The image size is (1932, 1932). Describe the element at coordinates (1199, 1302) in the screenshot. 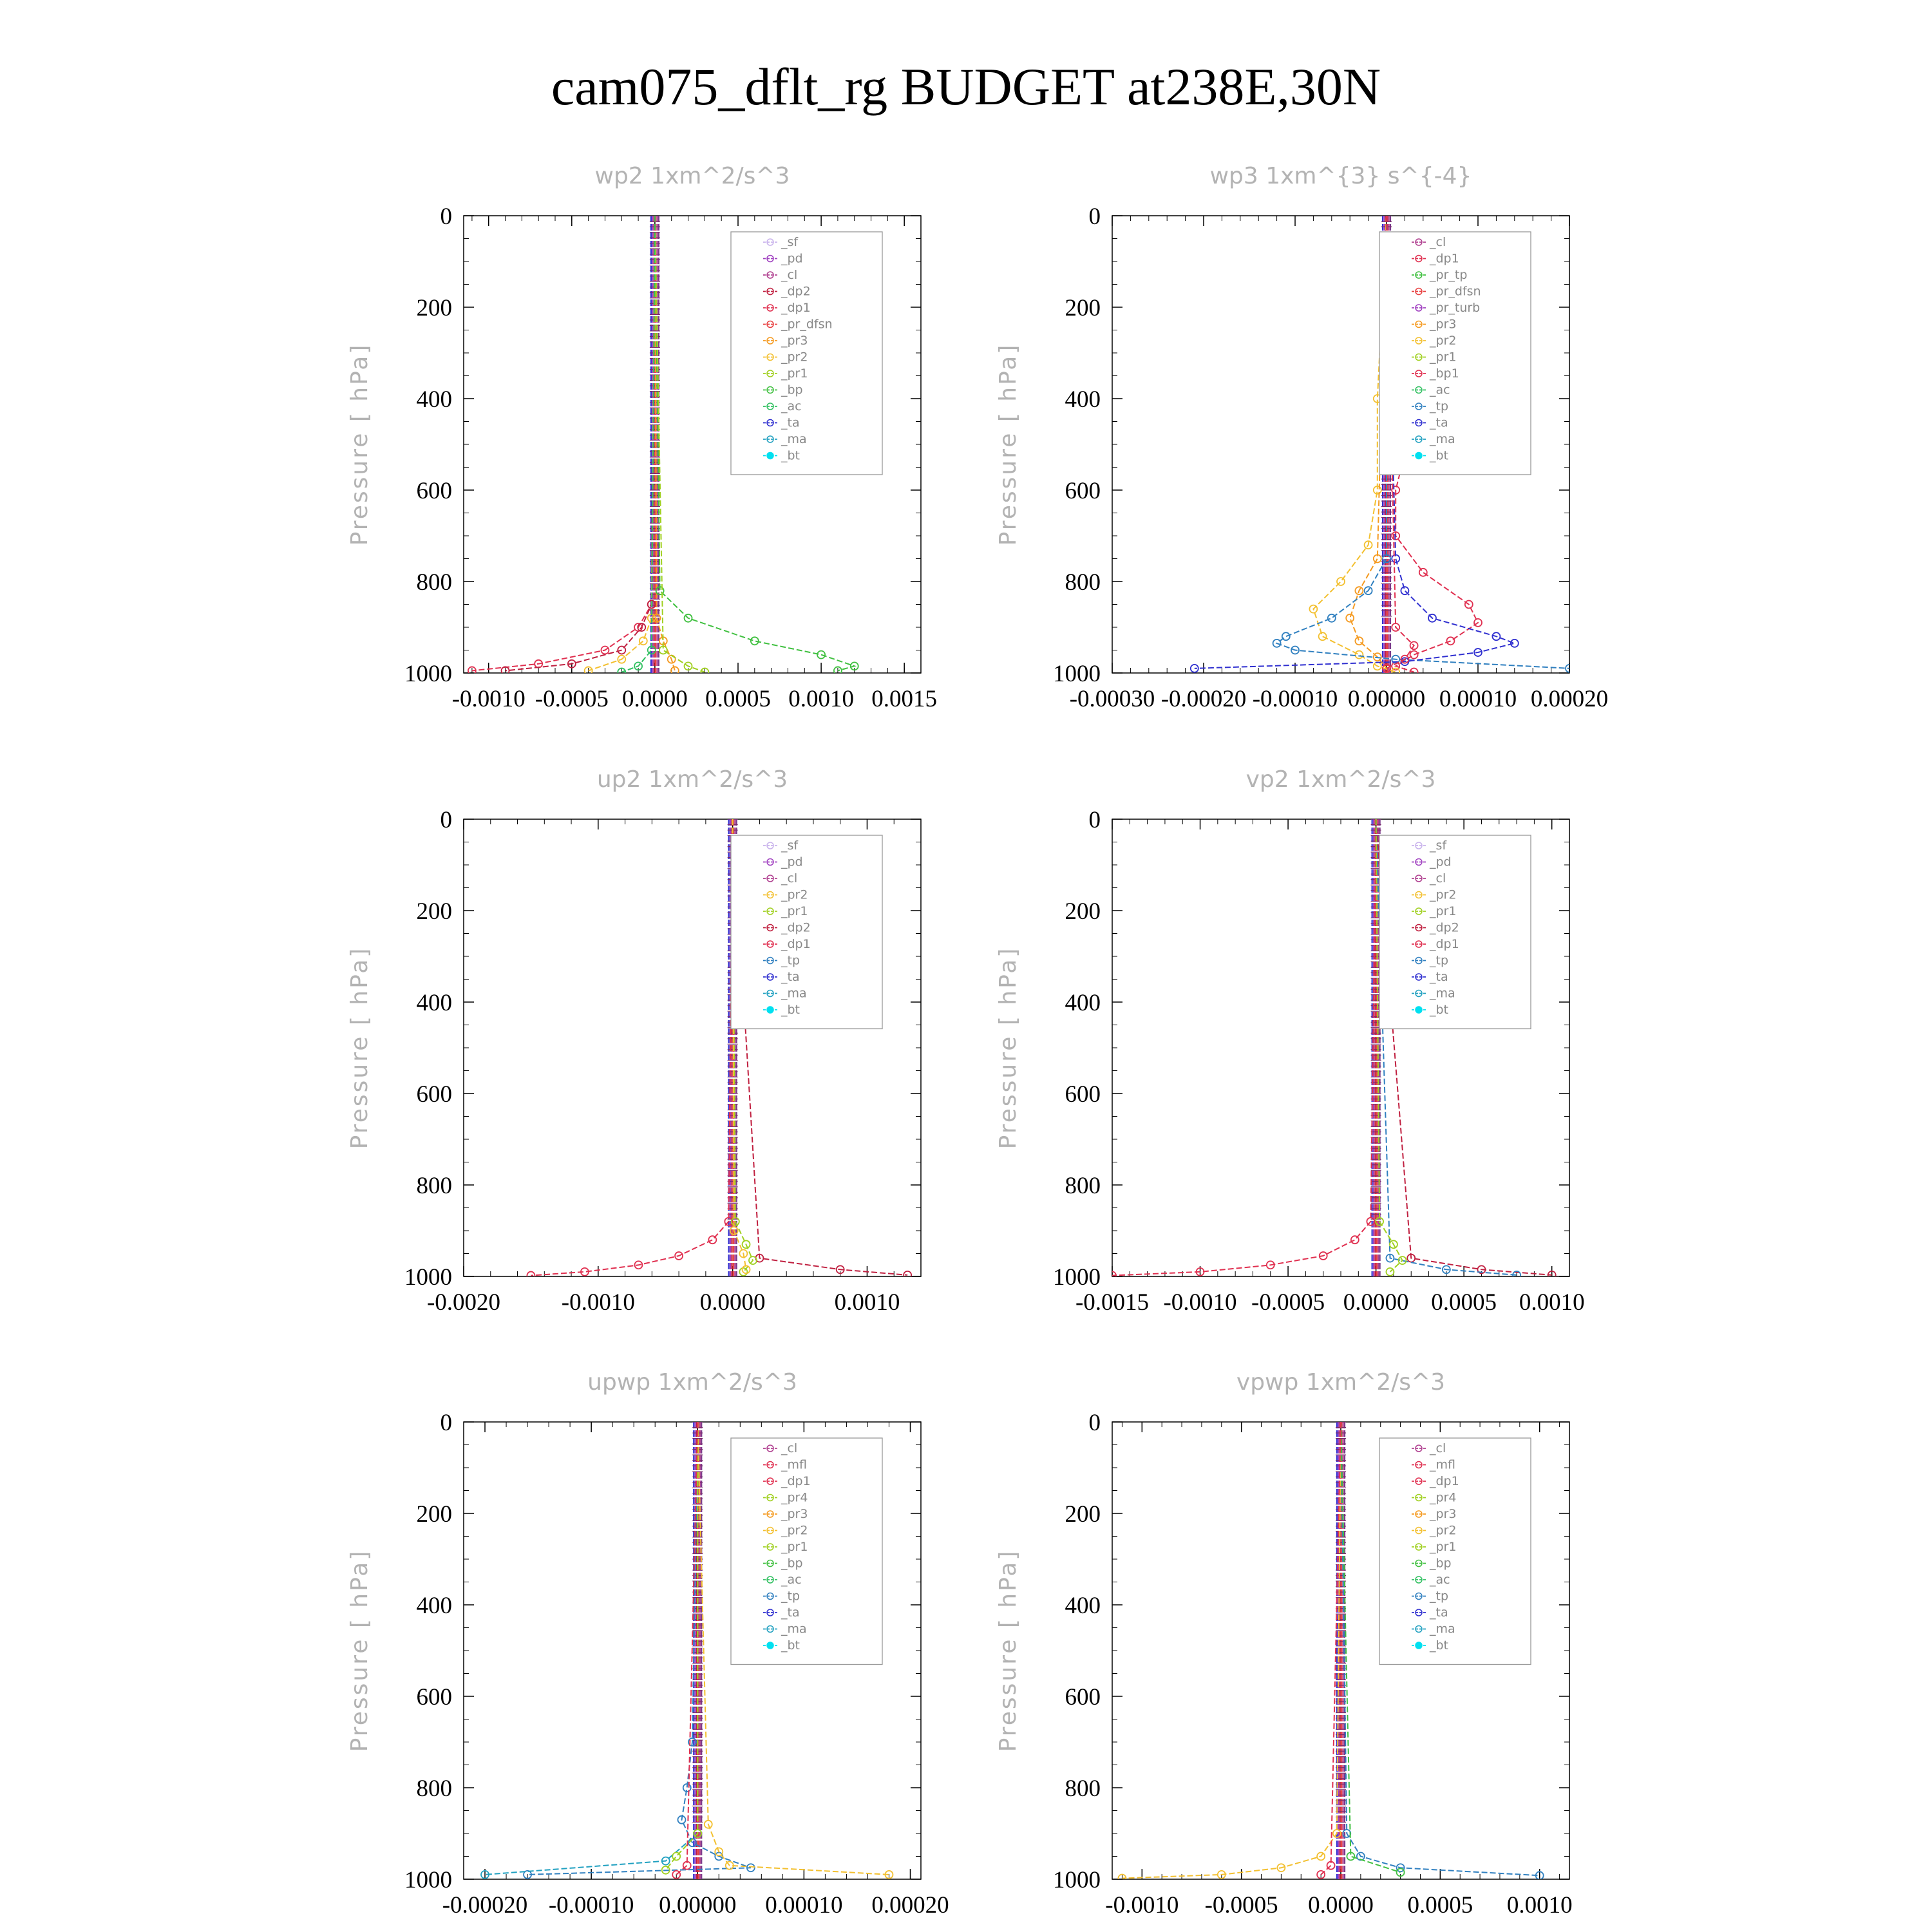

I see `x-tick-label: -0.0010` at that location.